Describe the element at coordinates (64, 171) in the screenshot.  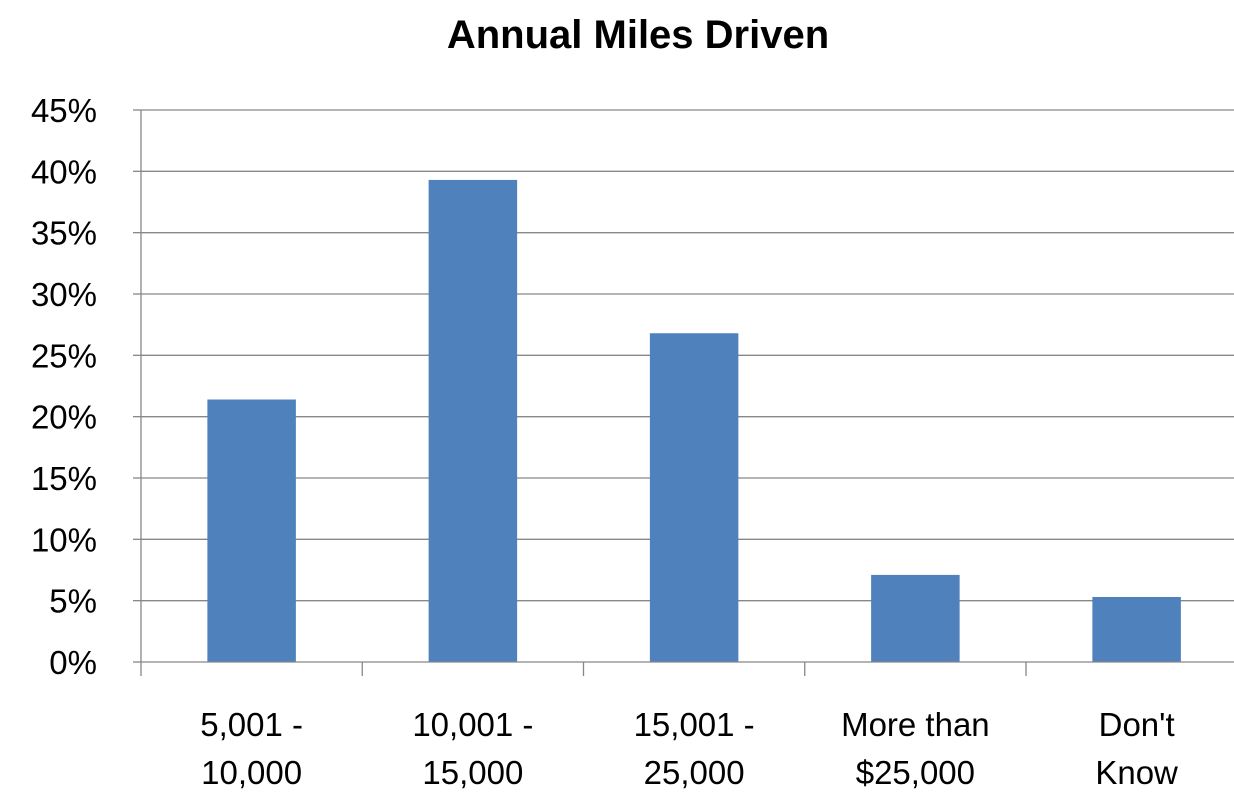
I see `y-tick-label: 40%` at that location.